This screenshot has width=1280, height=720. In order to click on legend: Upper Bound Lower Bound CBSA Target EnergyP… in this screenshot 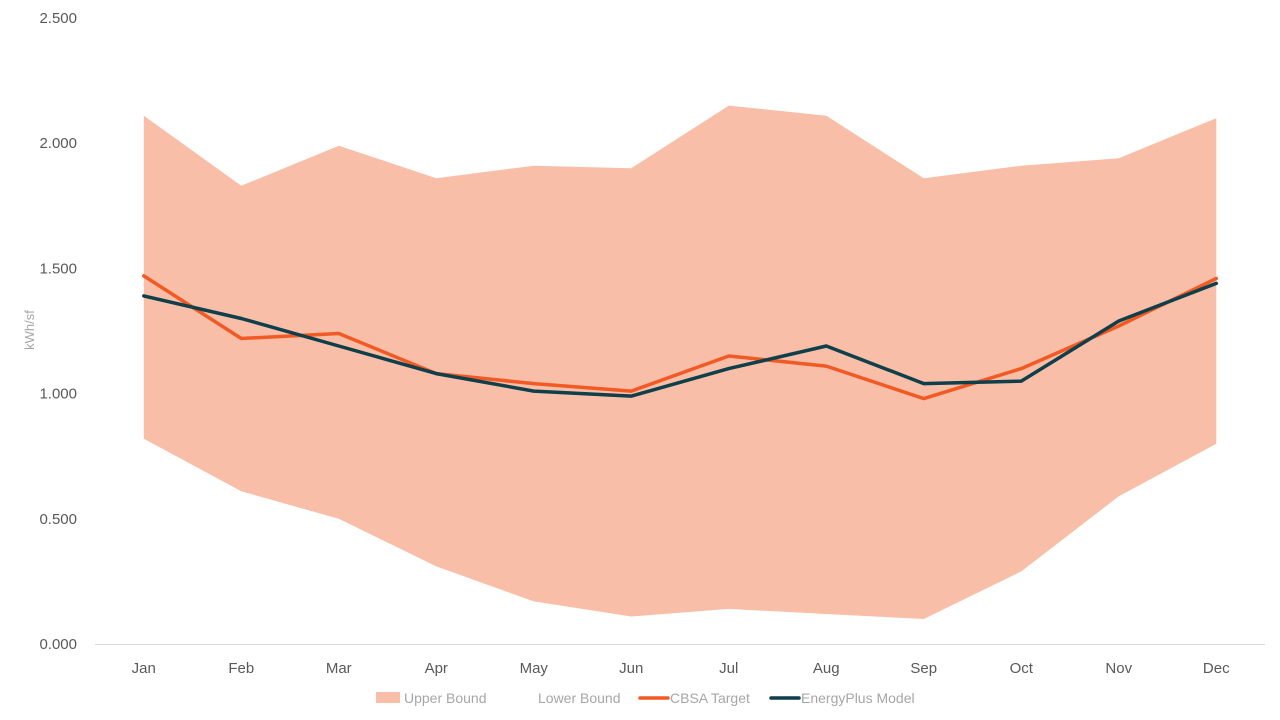, I will do `click(645, 698)`.